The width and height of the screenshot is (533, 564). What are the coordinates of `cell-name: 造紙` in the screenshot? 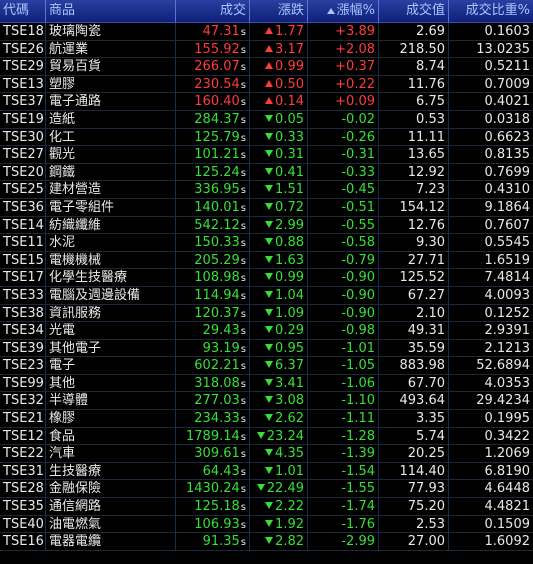 It's located at (111, 119).